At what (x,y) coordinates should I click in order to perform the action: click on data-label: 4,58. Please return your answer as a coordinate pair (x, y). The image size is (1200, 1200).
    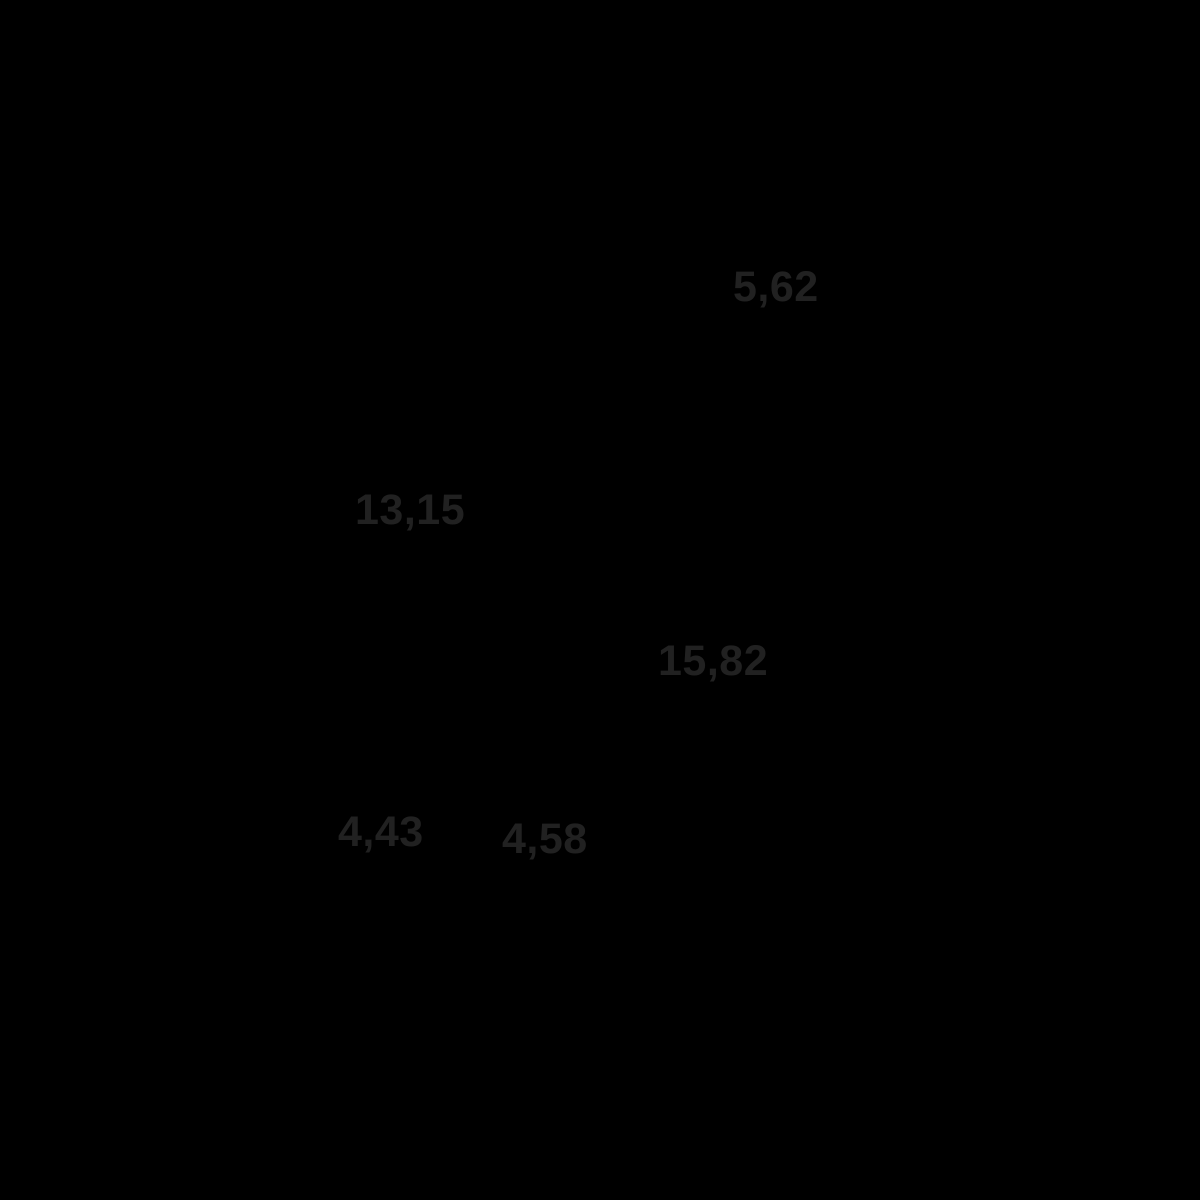
    Looking at the image, I should click on (545, 839).